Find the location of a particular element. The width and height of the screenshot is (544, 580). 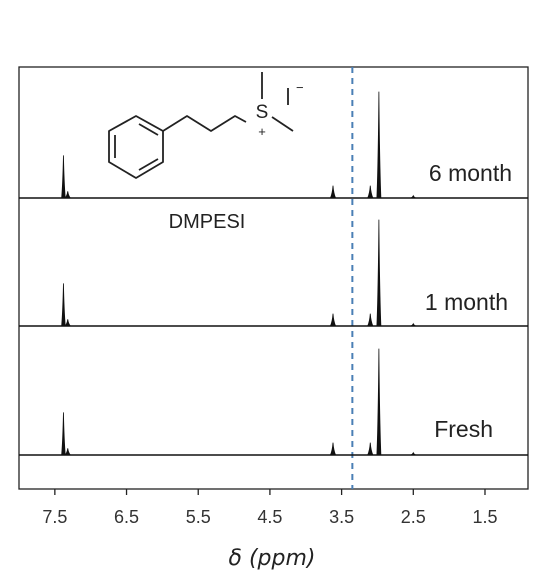

series-label-fresh: Fresh is located at coordinates (463, 429).